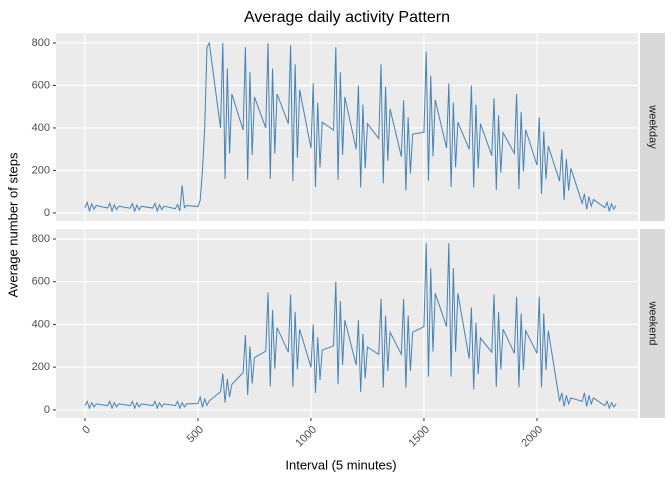 This screenshot has height=485, width=672. I want to click on x-tick-label: 1500, so click(419, 437).